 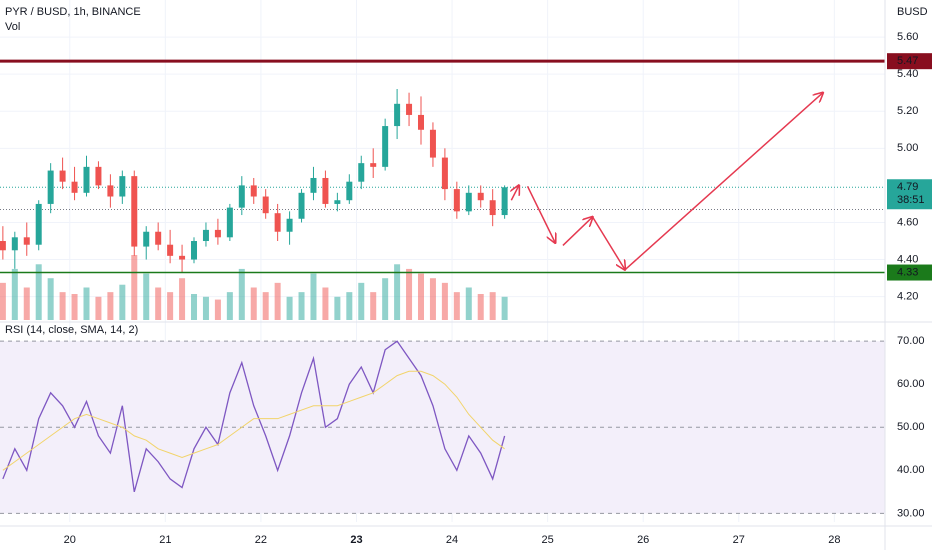 I want to click on y-tick-label: 5.00, so click(x=907, y=148).